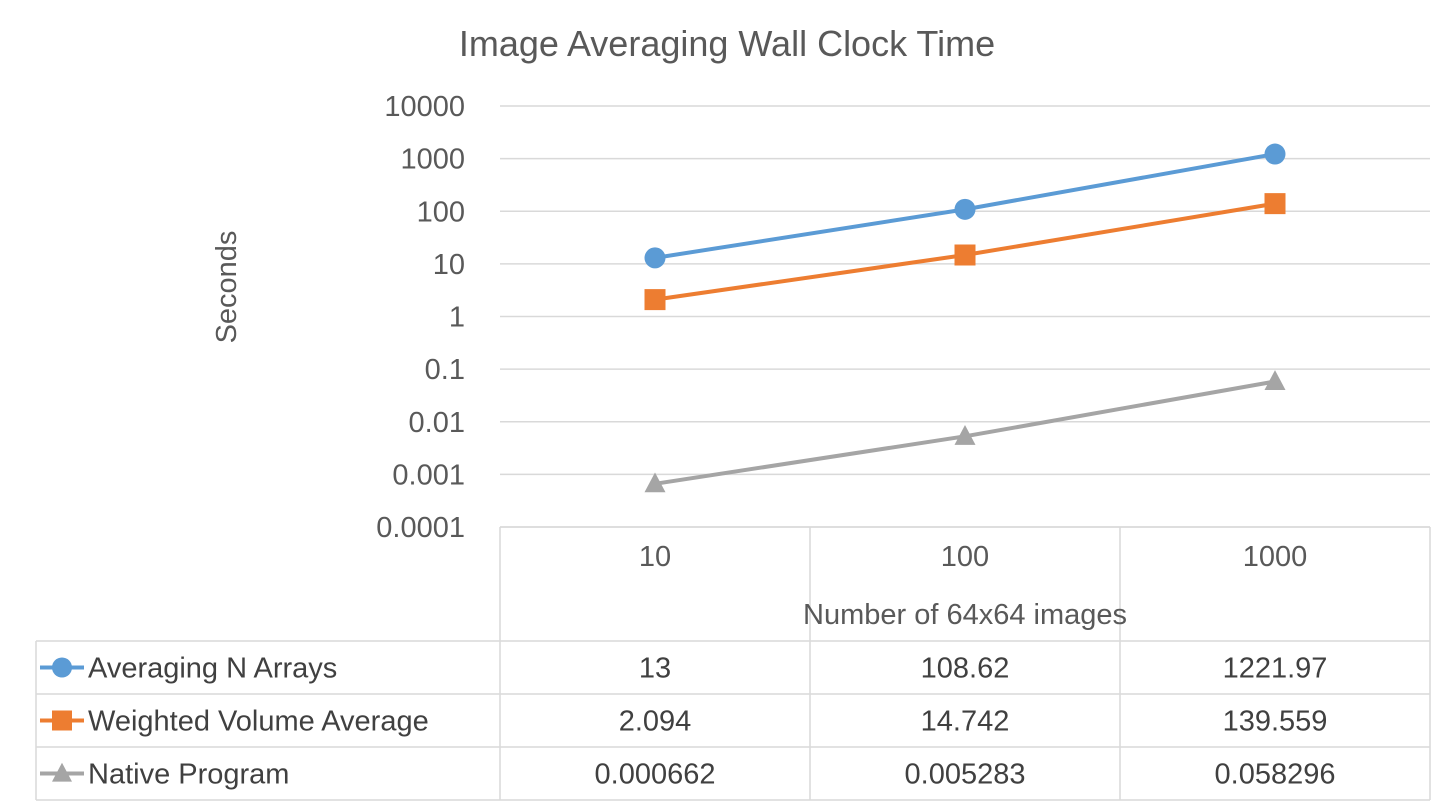 The height and width of the screenshot is (811, 1453). What do you see at coordinates (420, 317) in the screenshot?
I see `y-tick-labels: 10000 1000 100 10 1 0.1 0.01 0.001 0.0001` at bounding box center [420, 317].